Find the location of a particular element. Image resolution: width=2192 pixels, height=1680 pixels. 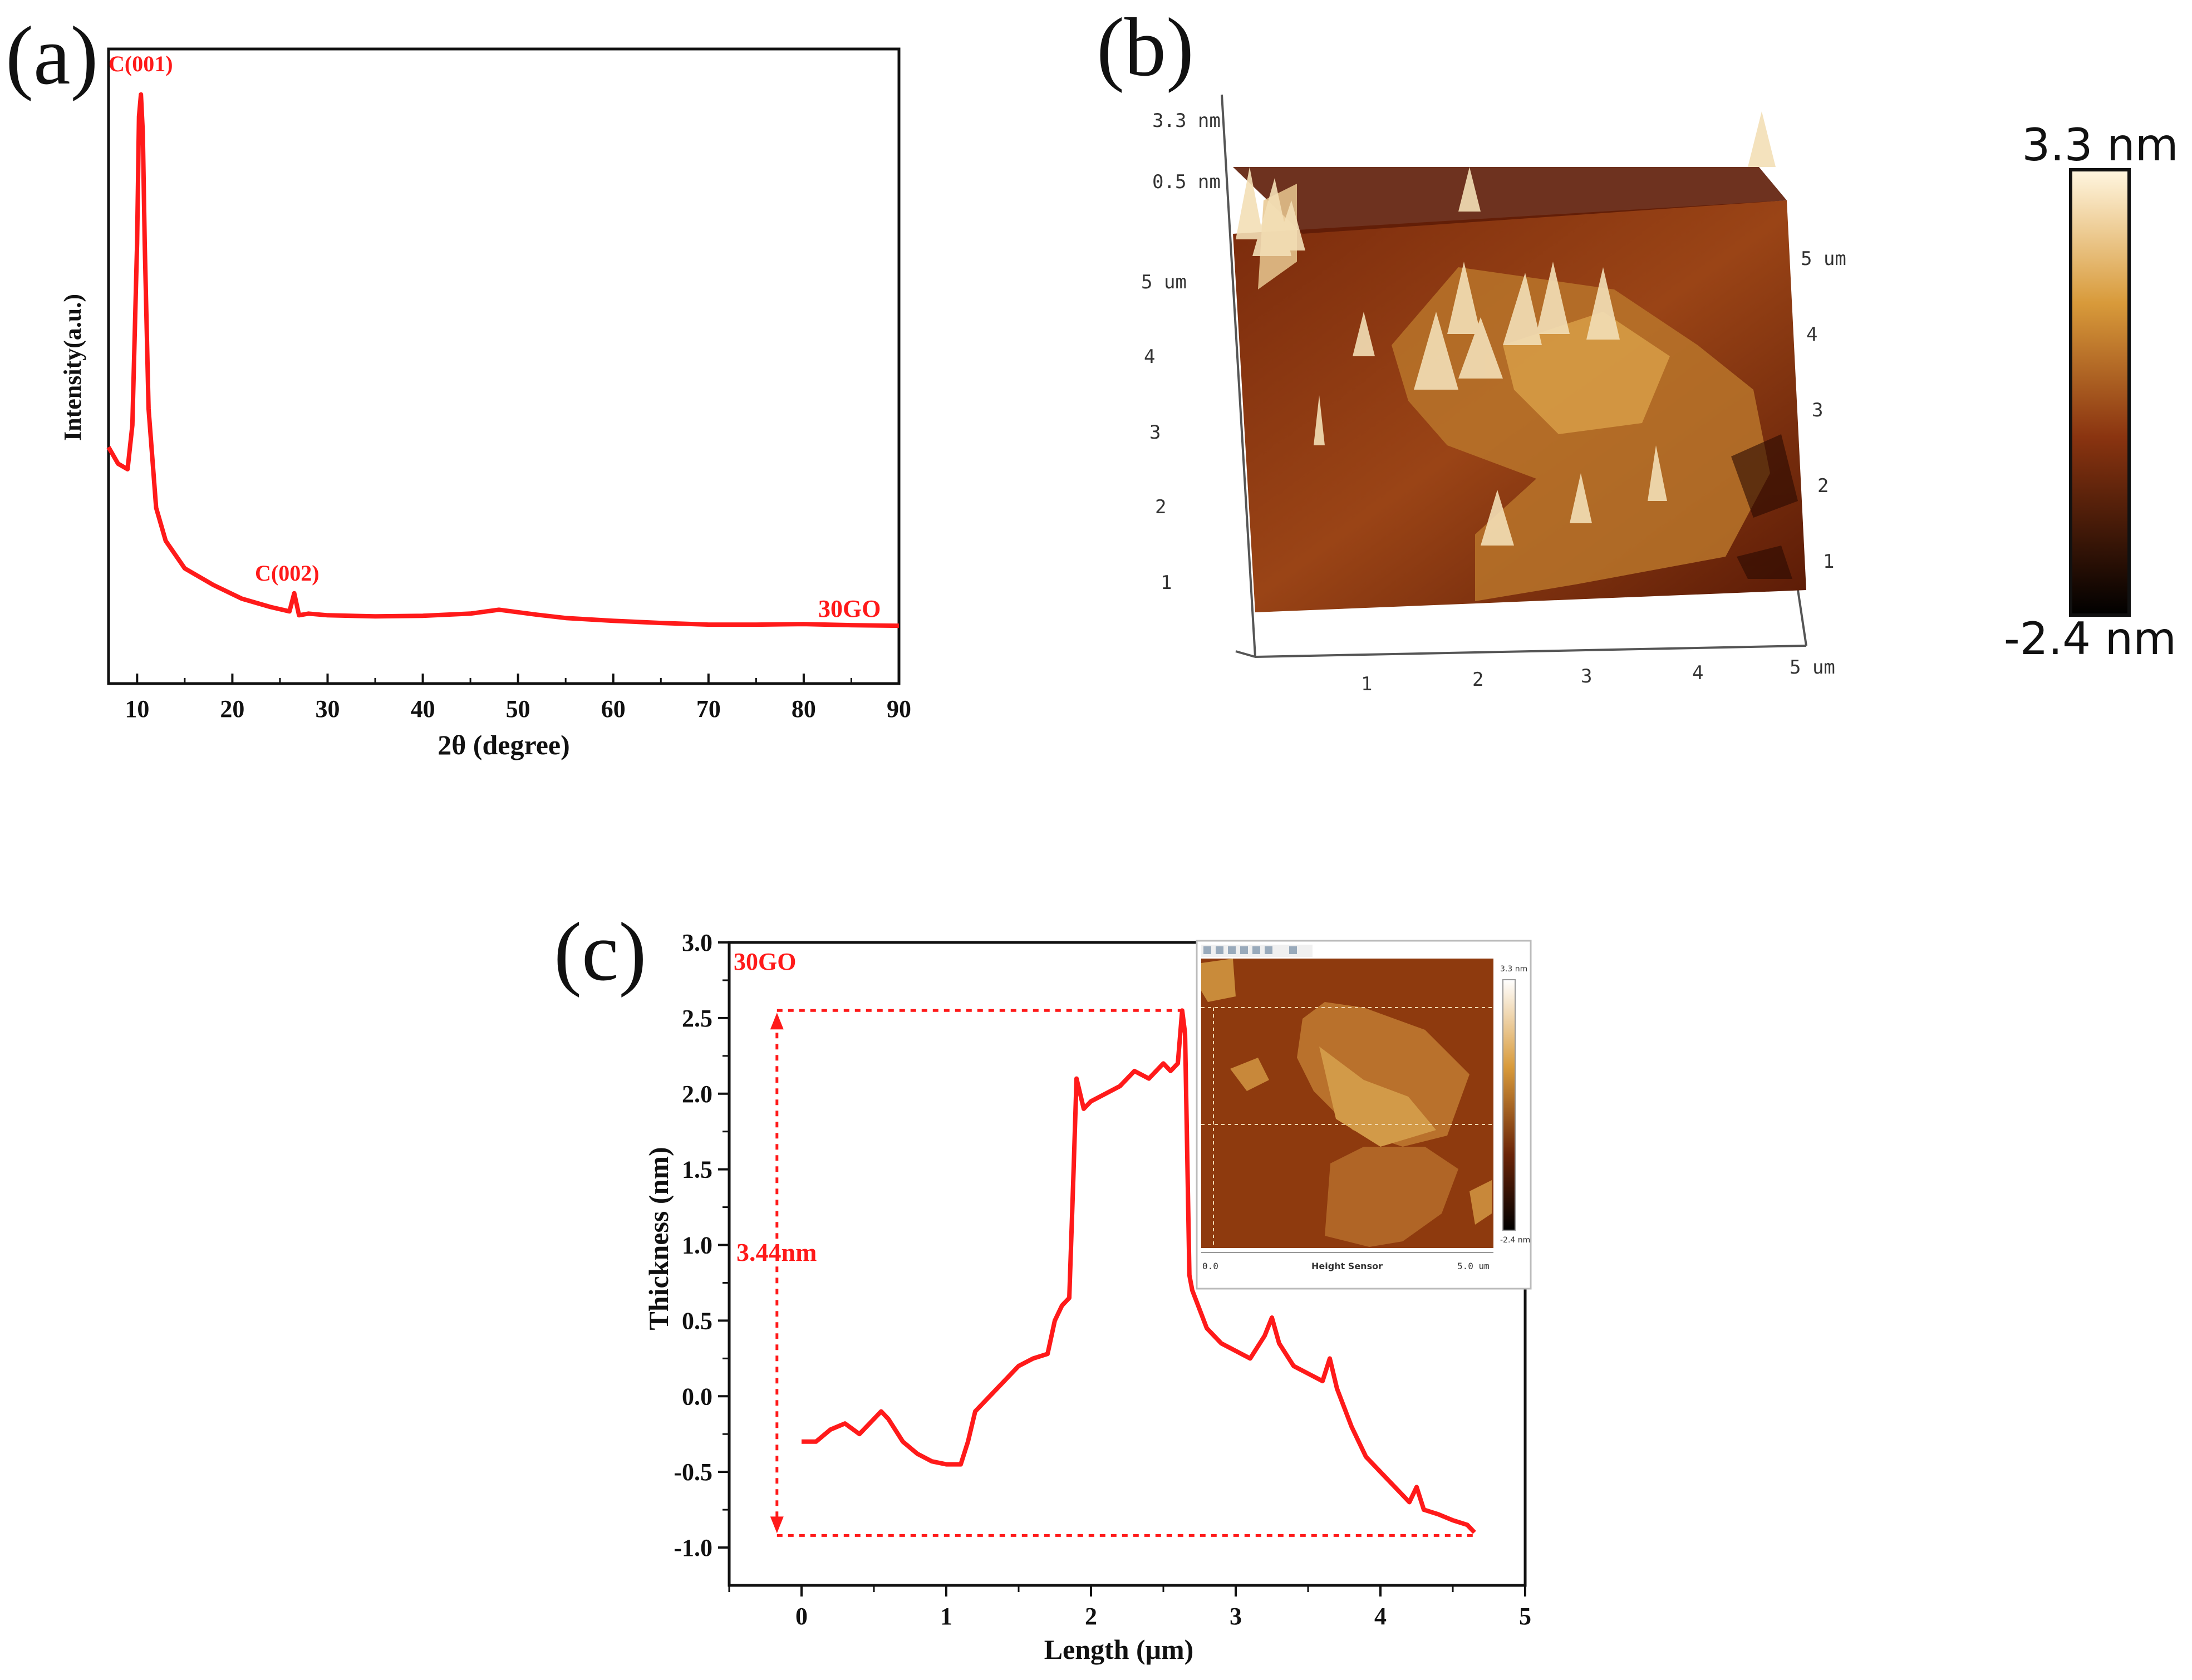

panel-b-colorbar is located at coordinates (2100, 392).